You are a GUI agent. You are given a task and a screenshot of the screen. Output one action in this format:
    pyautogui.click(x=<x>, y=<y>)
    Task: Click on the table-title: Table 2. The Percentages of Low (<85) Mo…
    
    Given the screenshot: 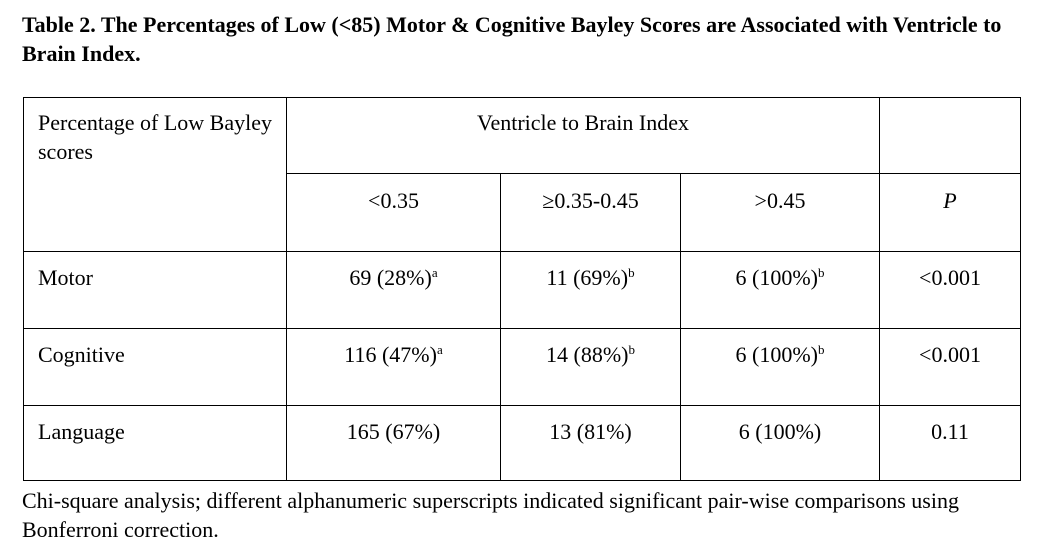 What is the action you would take?
    pyautogui.click(x=512, y=39)
    